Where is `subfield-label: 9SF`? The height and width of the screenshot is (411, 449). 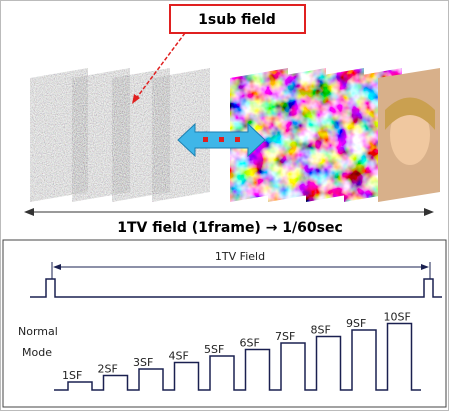
subfield-label: 9SF is located at coordinates (356, 323).